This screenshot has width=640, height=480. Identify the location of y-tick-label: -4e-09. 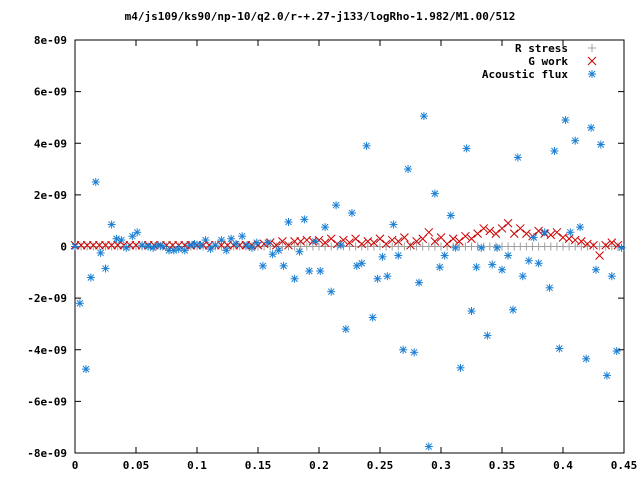
(47, 350).